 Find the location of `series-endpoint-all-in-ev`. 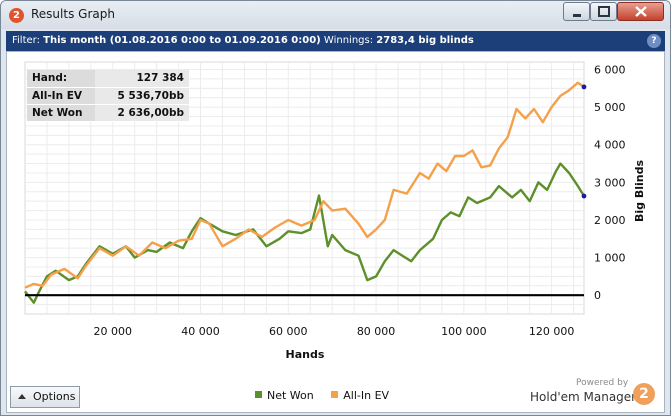

series-endpoint-all-in-ev is located at coordinates (584, 87).